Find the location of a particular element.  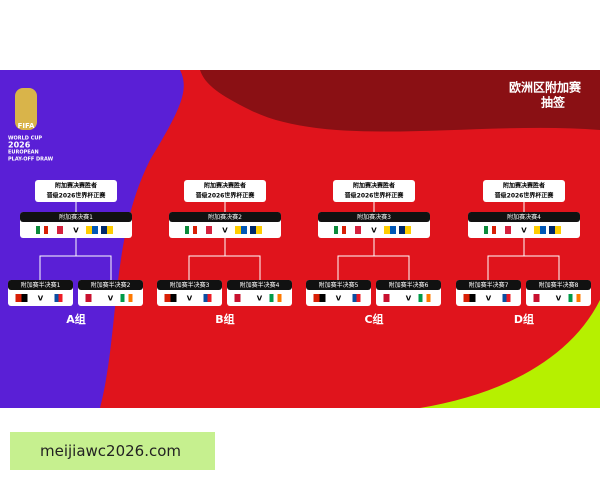

semi-box-label: 附加赛半决赛5 is located at coordinates (339, 285).